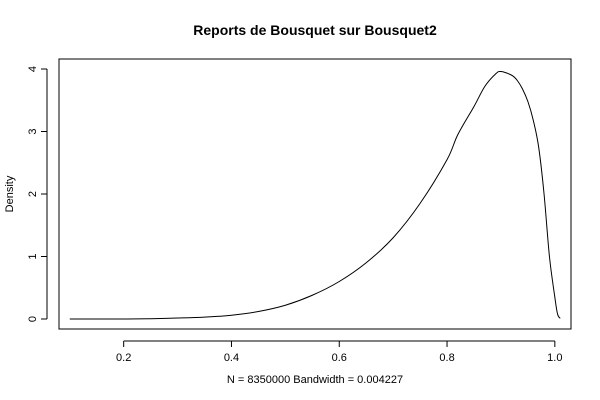  I want to click on x-tick-label: 0.6, so click(339, 358).